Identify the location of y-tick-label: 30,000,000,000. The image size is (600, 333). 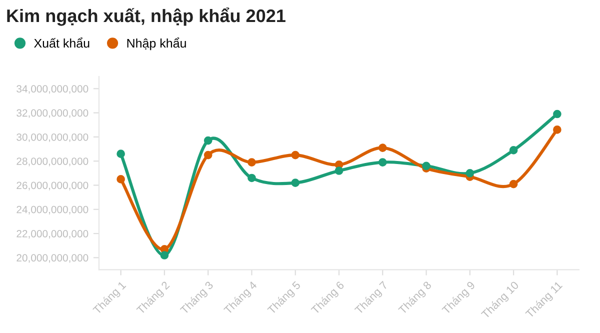
(52, 137).